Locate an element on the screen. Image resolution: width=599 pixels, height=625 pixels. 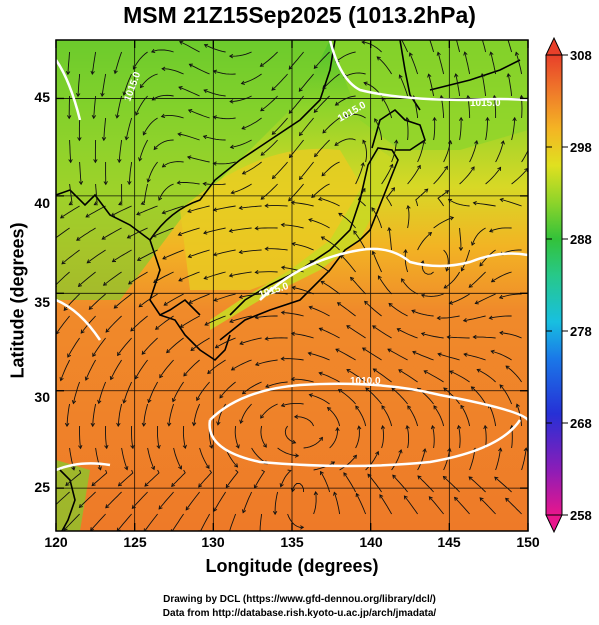
x-tick-label: 130 is located at coordinates (213, 542).